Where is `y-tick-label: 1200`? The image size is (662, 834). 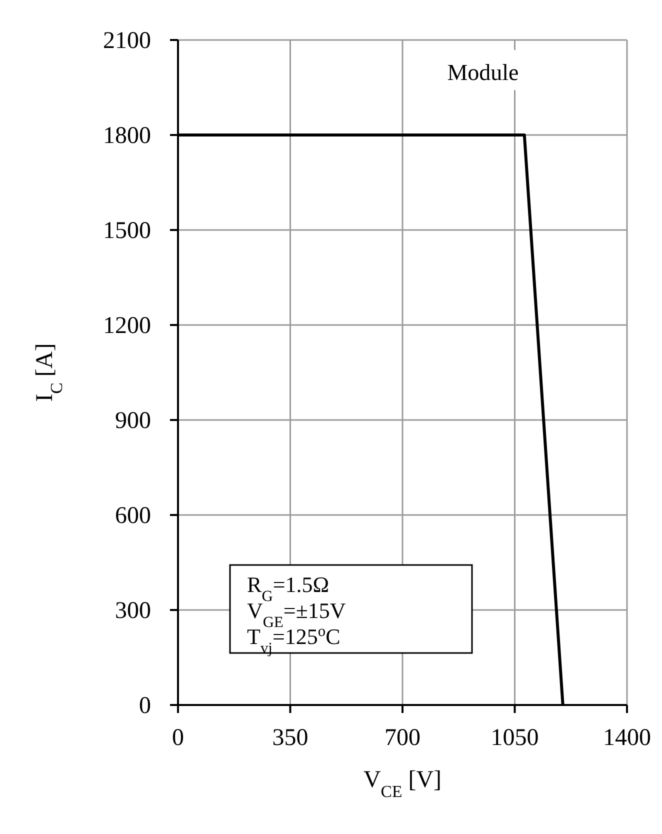 y-tick-label: 1200 is located at coordinates (127, 326).